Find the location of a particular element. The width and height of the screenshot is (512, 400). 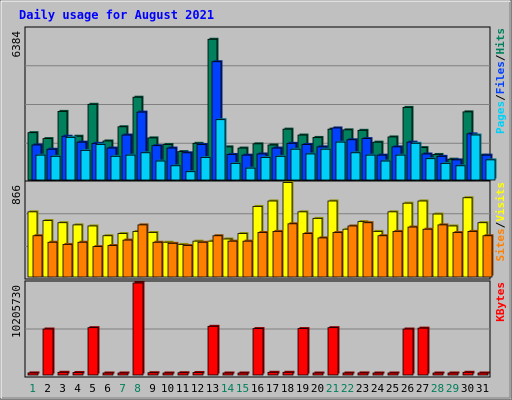

x-tick-label: 31 is located at coordinates (482, 388).